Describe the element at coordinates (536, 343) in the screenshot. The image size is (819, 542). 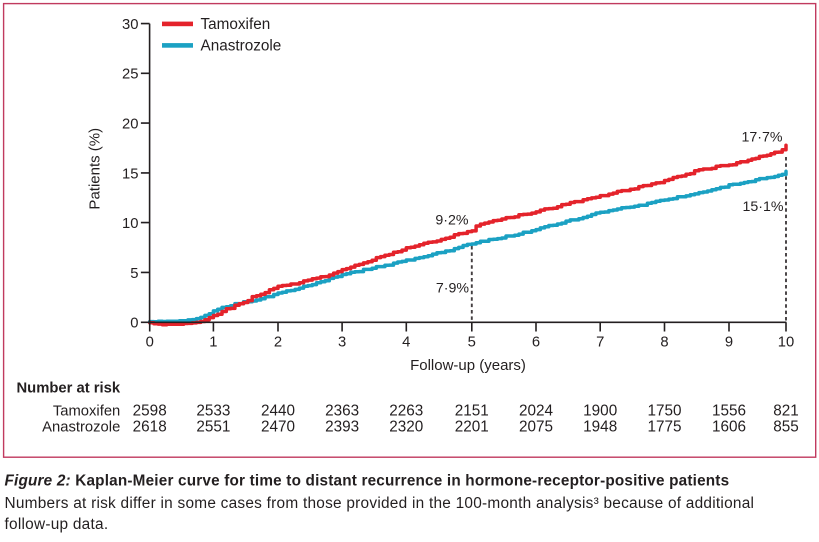
I see `svg-text: 6` at that location.